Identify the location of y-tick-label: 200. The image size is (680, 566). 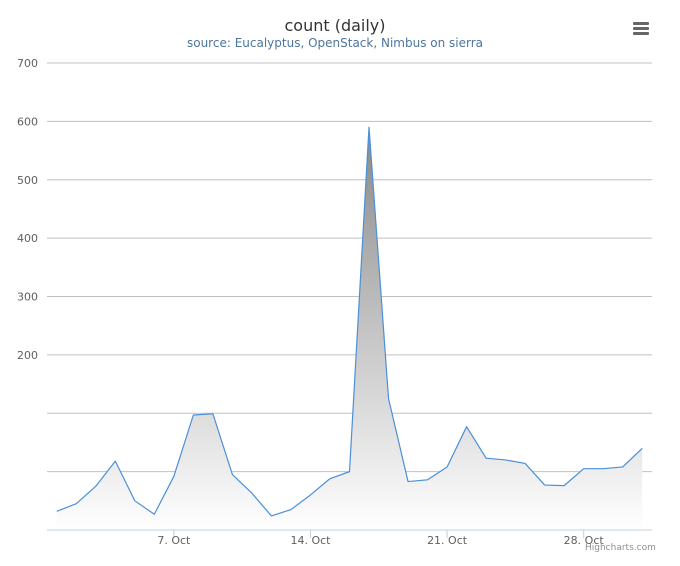
(27, 355).